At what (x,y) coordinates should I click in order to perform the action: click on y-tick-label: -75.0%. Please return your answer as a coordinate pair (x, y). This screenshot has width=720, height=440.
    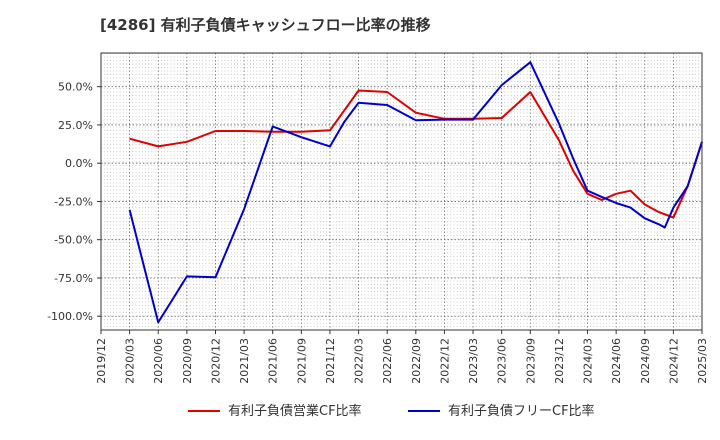
    Looking at the image, I should click on (73, 278).